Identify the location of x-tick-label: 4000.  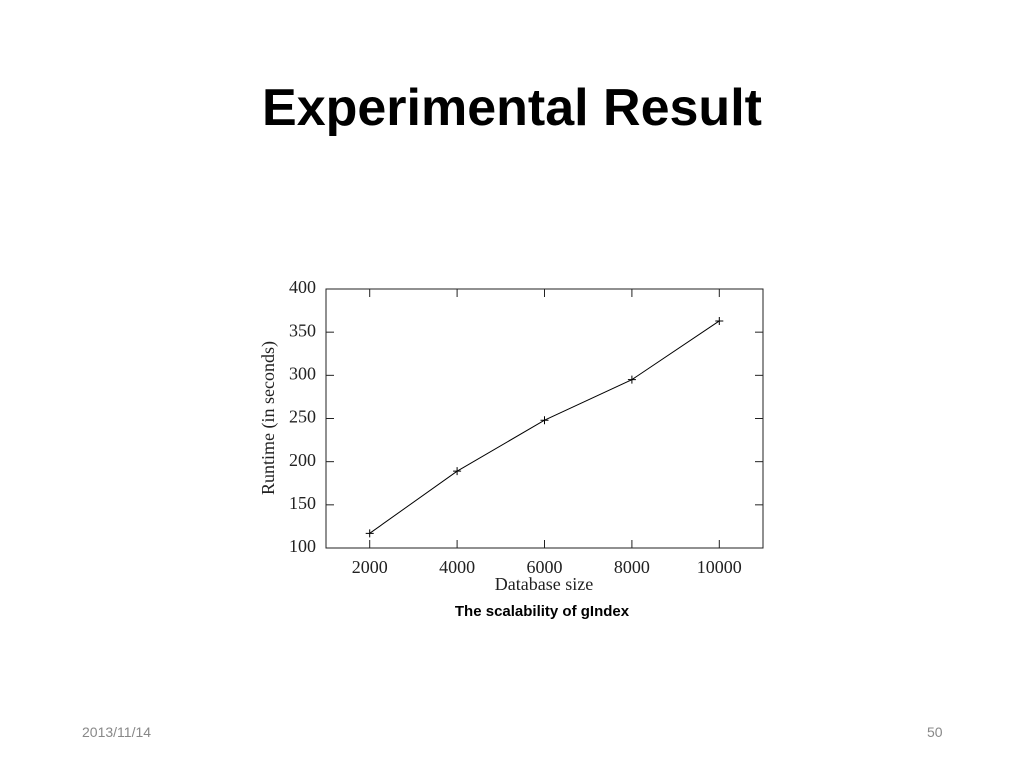
(457, 567).